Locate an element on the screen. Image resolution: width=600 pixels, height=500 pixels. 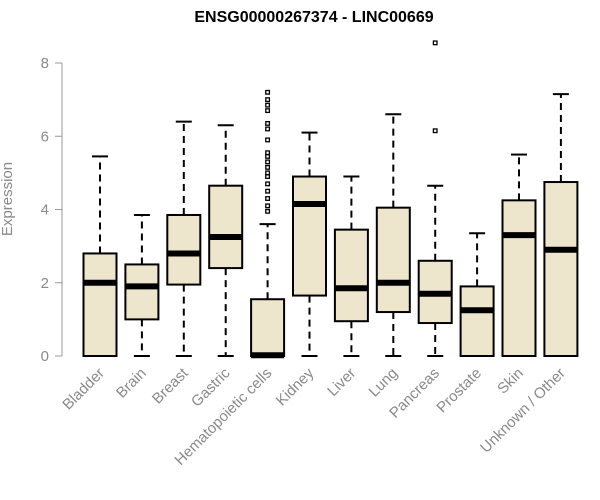
y-axis-title: Expression is located at coordinates (8, 199).